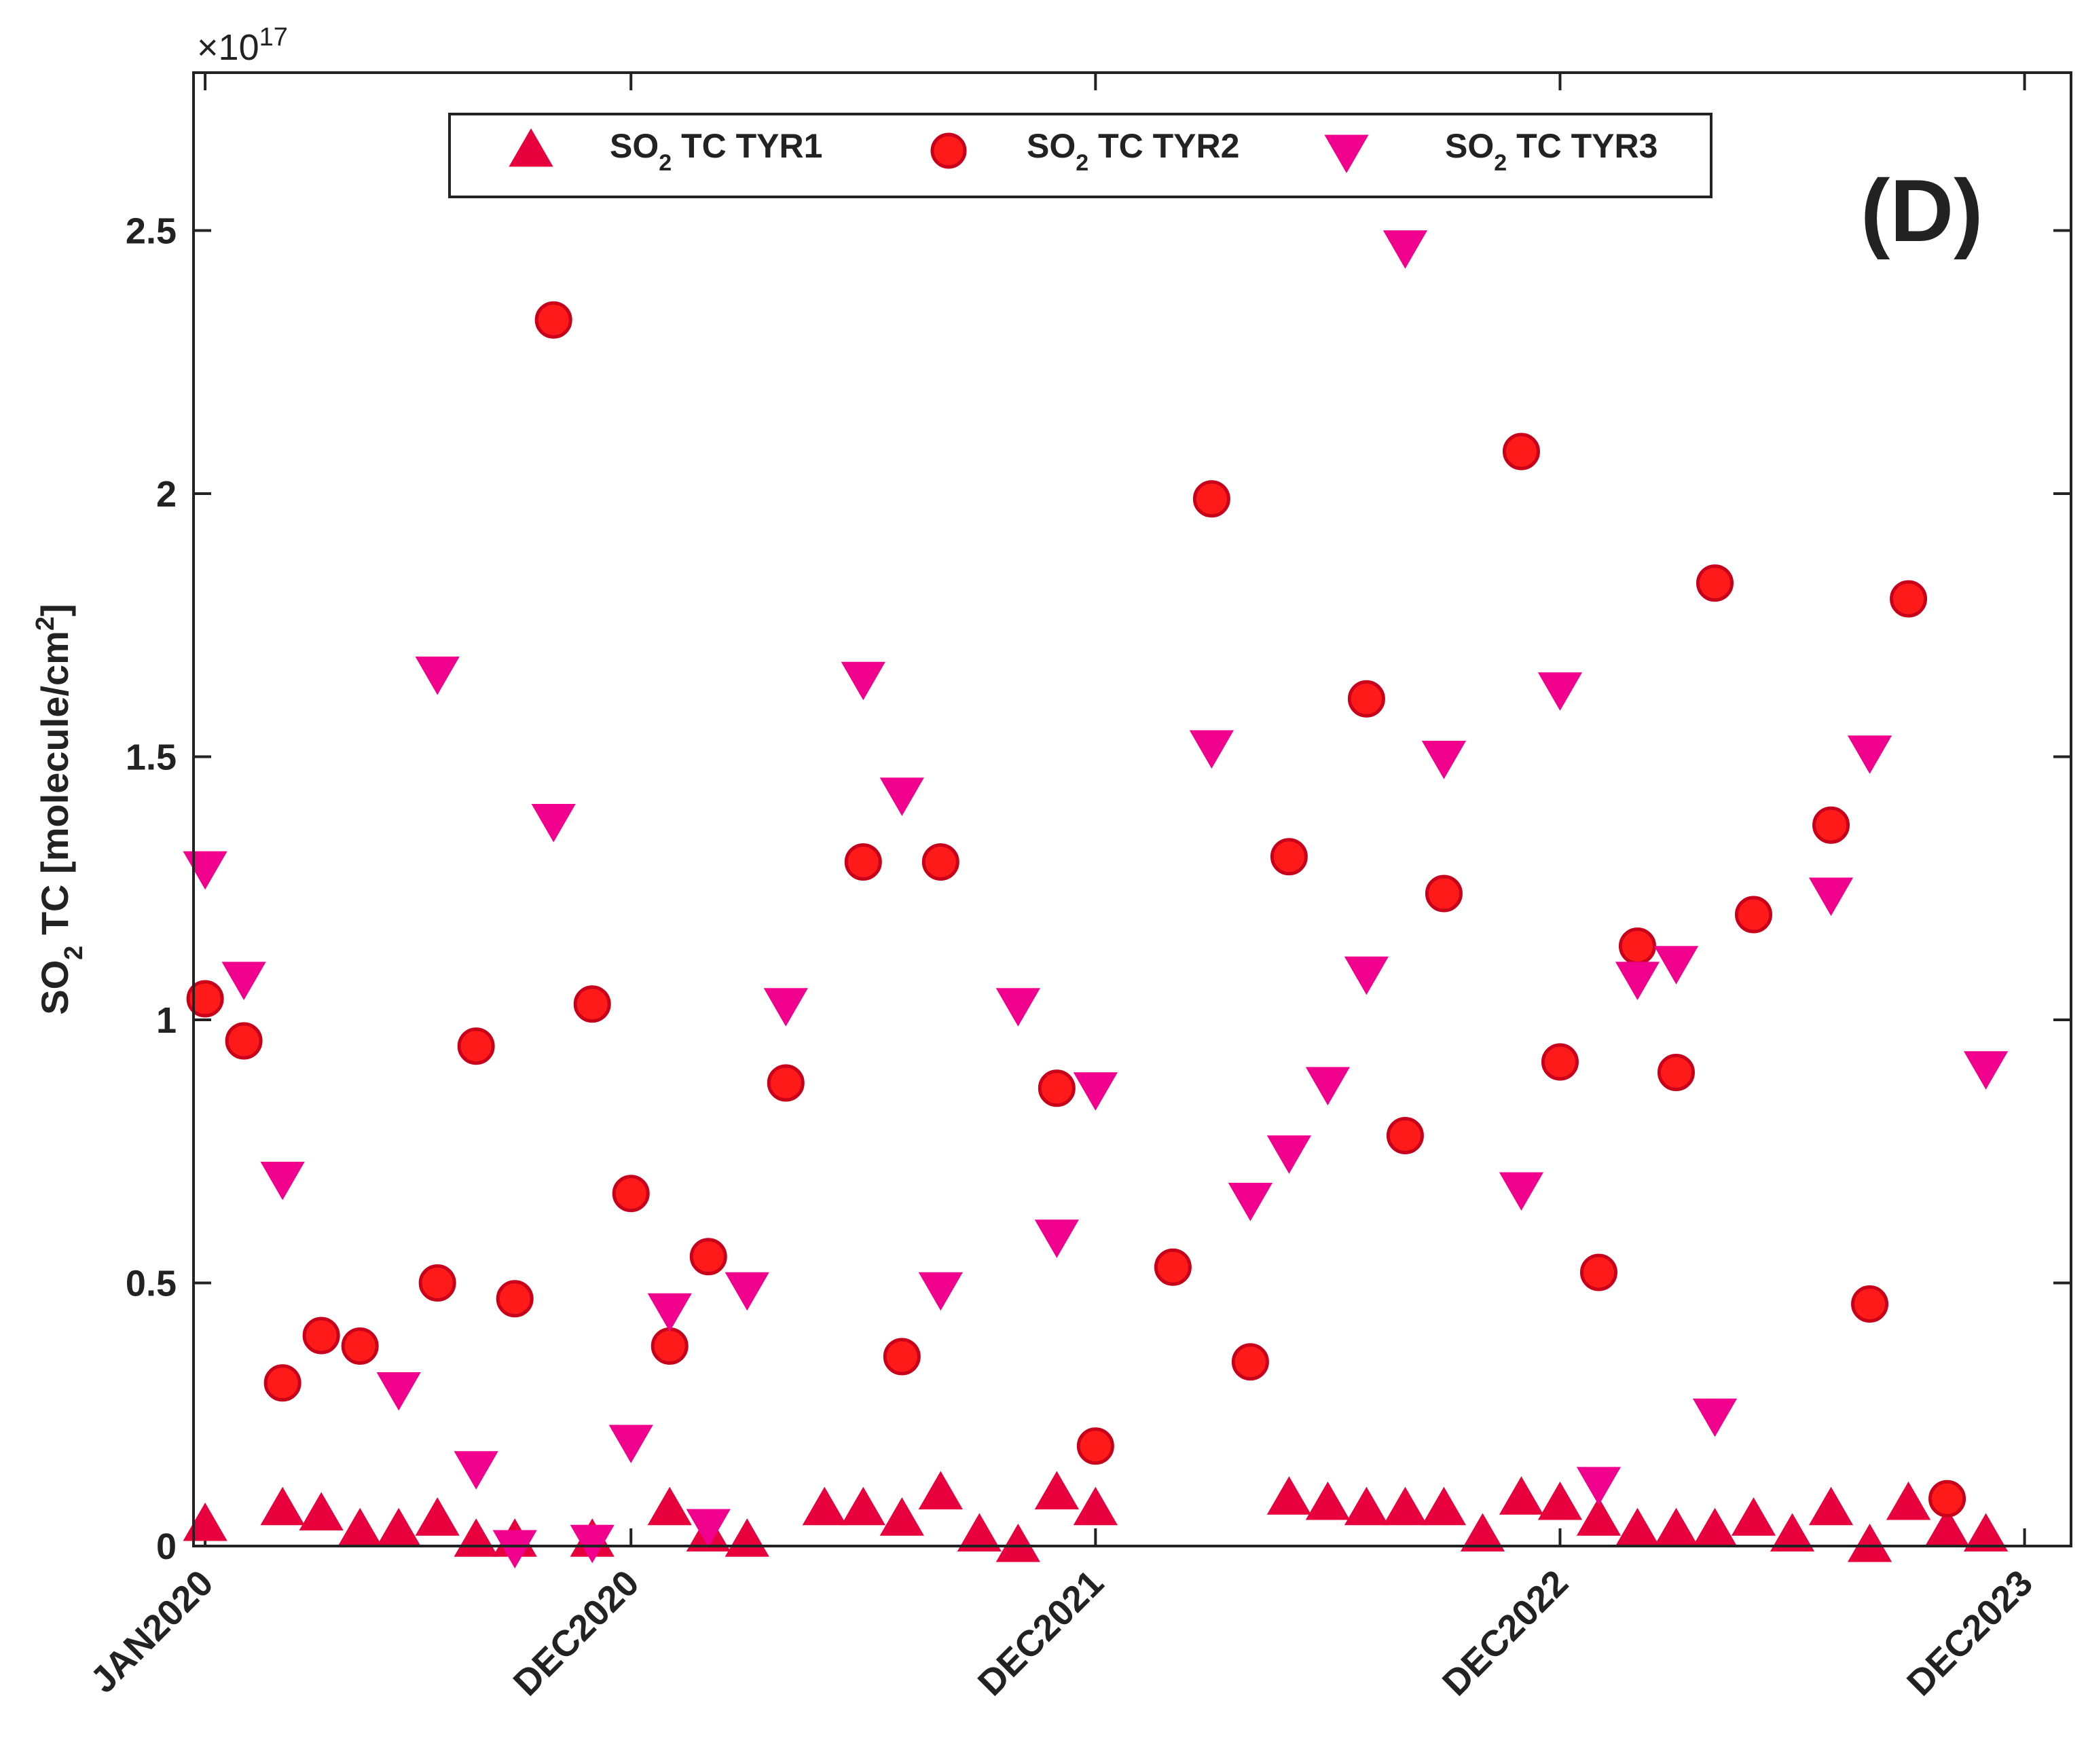  I want to click on legend: SO2 TC TYR1 SO2 TC TYR2 SO2 TC TYR3, so click(1080, 155).